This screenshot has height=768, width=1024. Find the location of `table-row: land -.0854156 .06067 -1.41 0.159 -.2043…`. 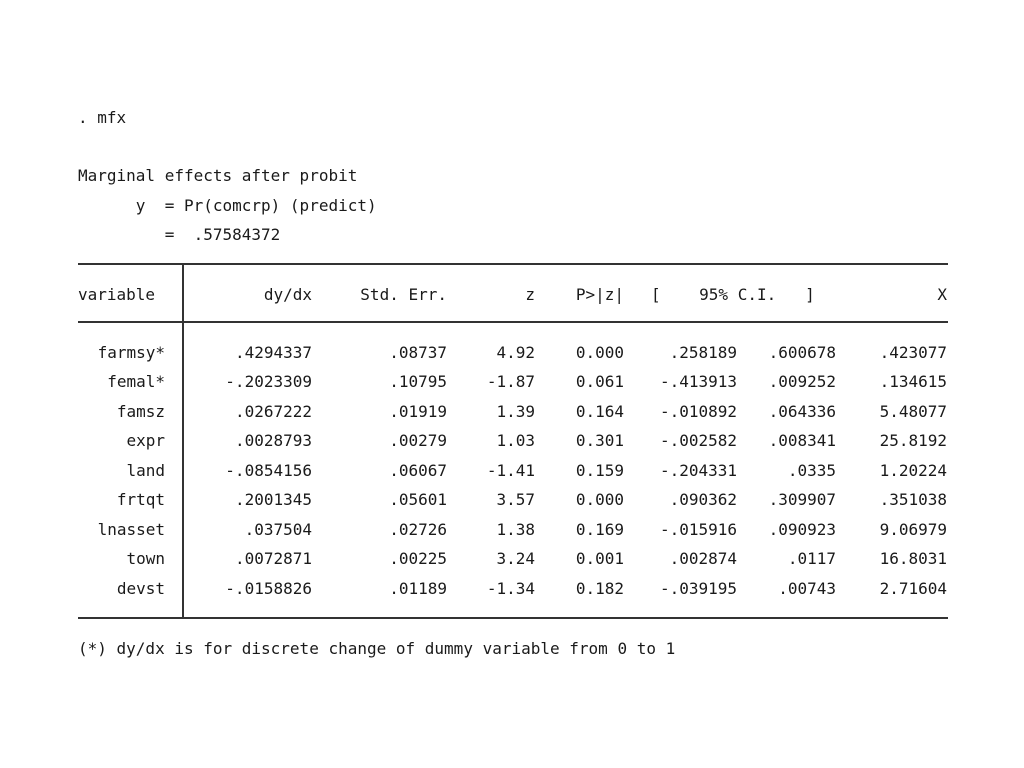

table-row: land -.0854156 .06067 -1.41 0.159 -.2043… is located at coordinates (512, 471).